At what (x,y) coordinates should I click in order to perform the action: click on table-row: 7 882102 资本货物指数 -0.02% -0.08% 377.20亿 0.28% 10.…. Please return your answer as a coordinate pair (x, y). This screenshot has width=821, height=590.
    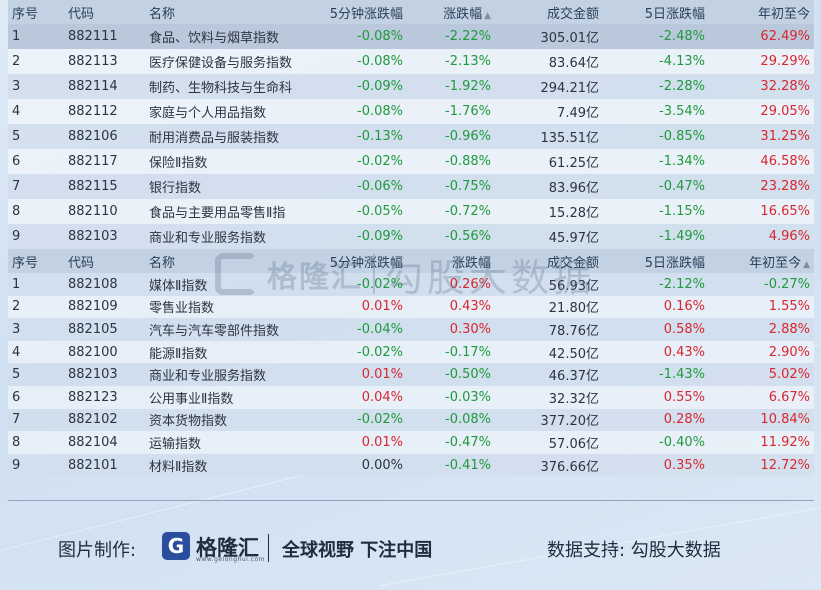
    Looking at the image, I should click on (411, 420).